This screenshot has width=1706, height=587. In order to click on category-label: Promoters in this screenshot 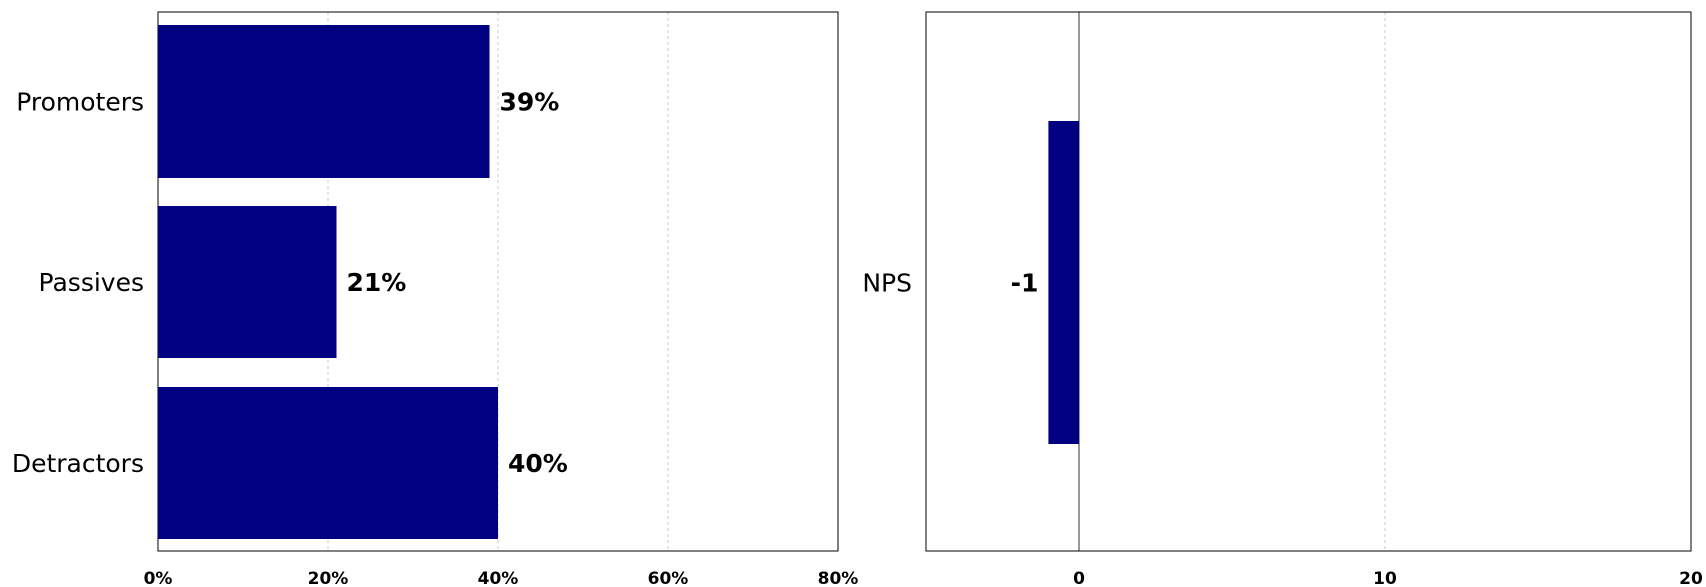, I will do `click(80, 102)`.